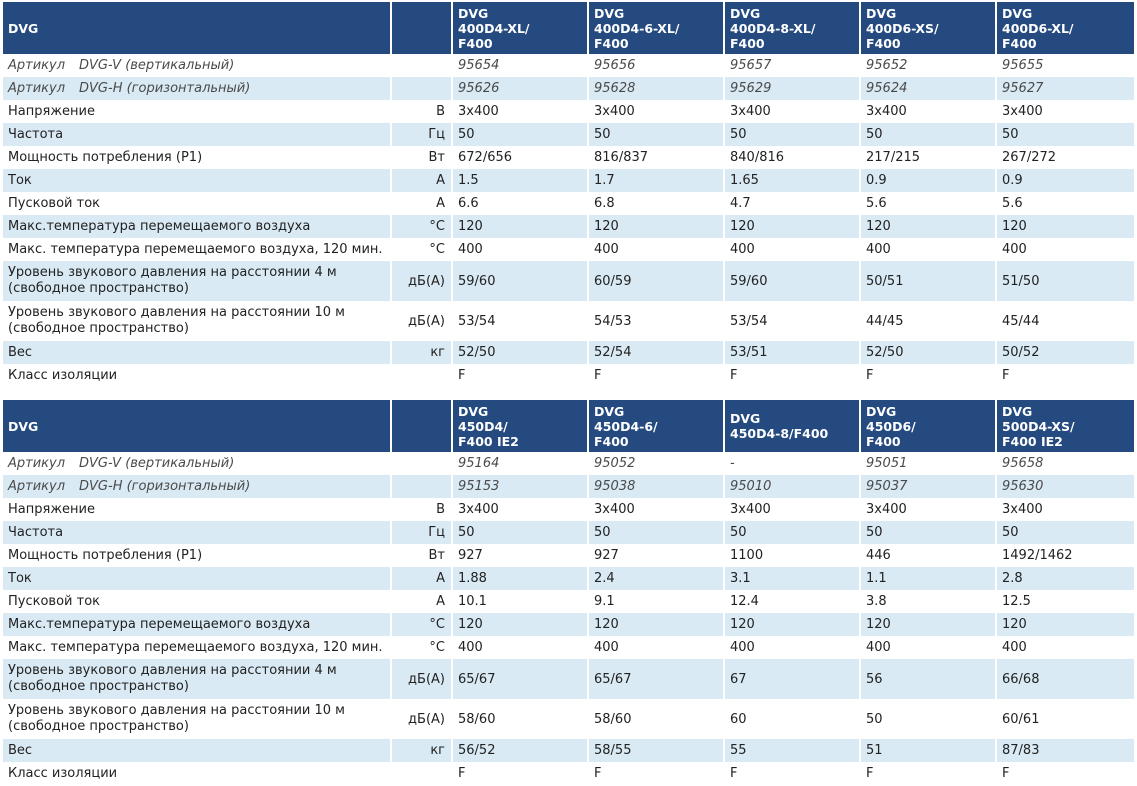 This screenshot has height=786, width=1137. I want to click on param-cell: Пусковой ток, so click(197, 203).